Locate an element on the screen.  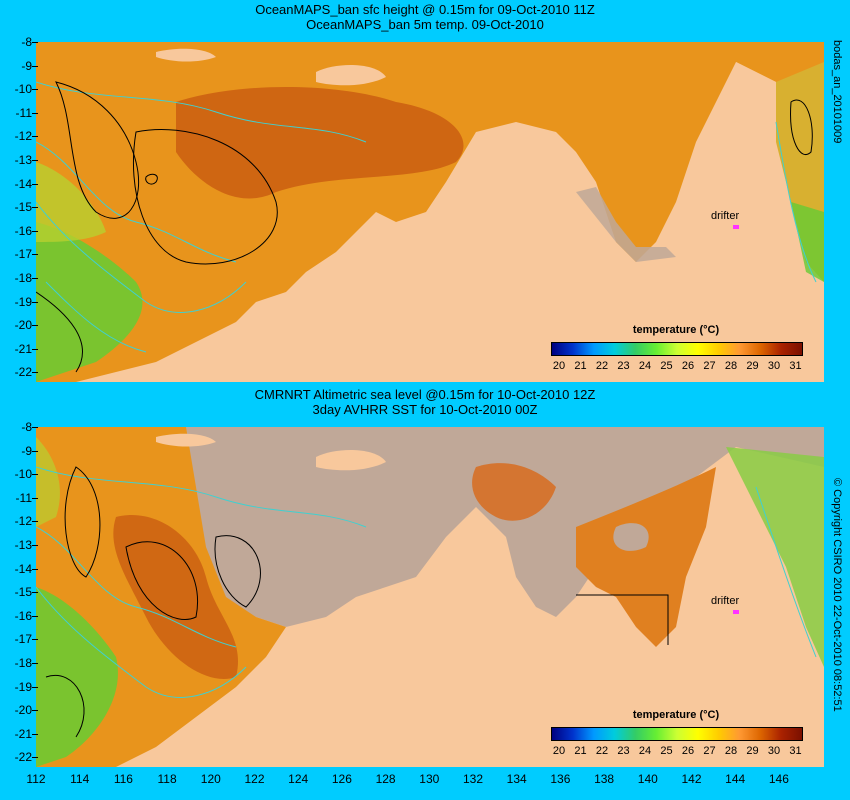
xtick-label: 122 is located at coordinates (254, 779).